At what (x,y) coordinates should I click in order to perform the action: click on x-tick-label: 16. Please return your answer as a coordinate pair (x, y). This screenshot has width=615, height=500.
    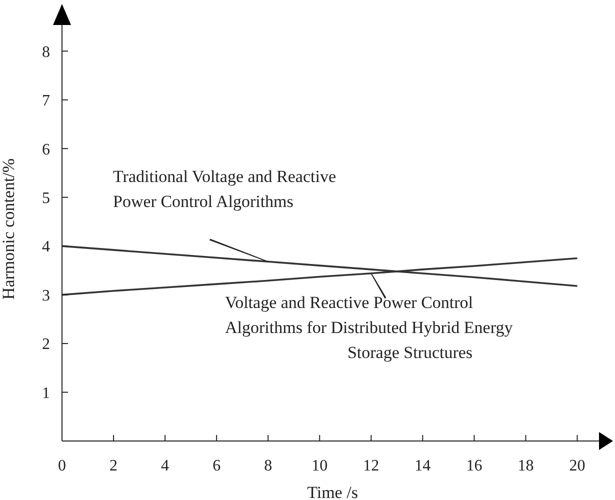
    Looking at the image, I should click on (474, 465).